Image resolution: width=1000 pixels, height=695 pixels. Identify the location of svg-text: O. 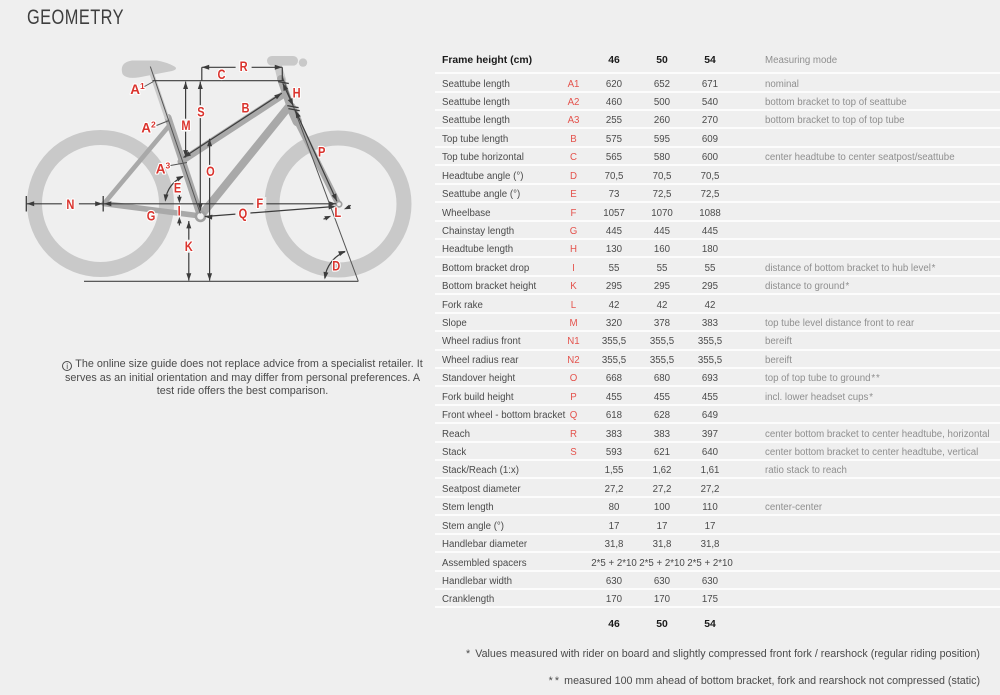
(210, 171).